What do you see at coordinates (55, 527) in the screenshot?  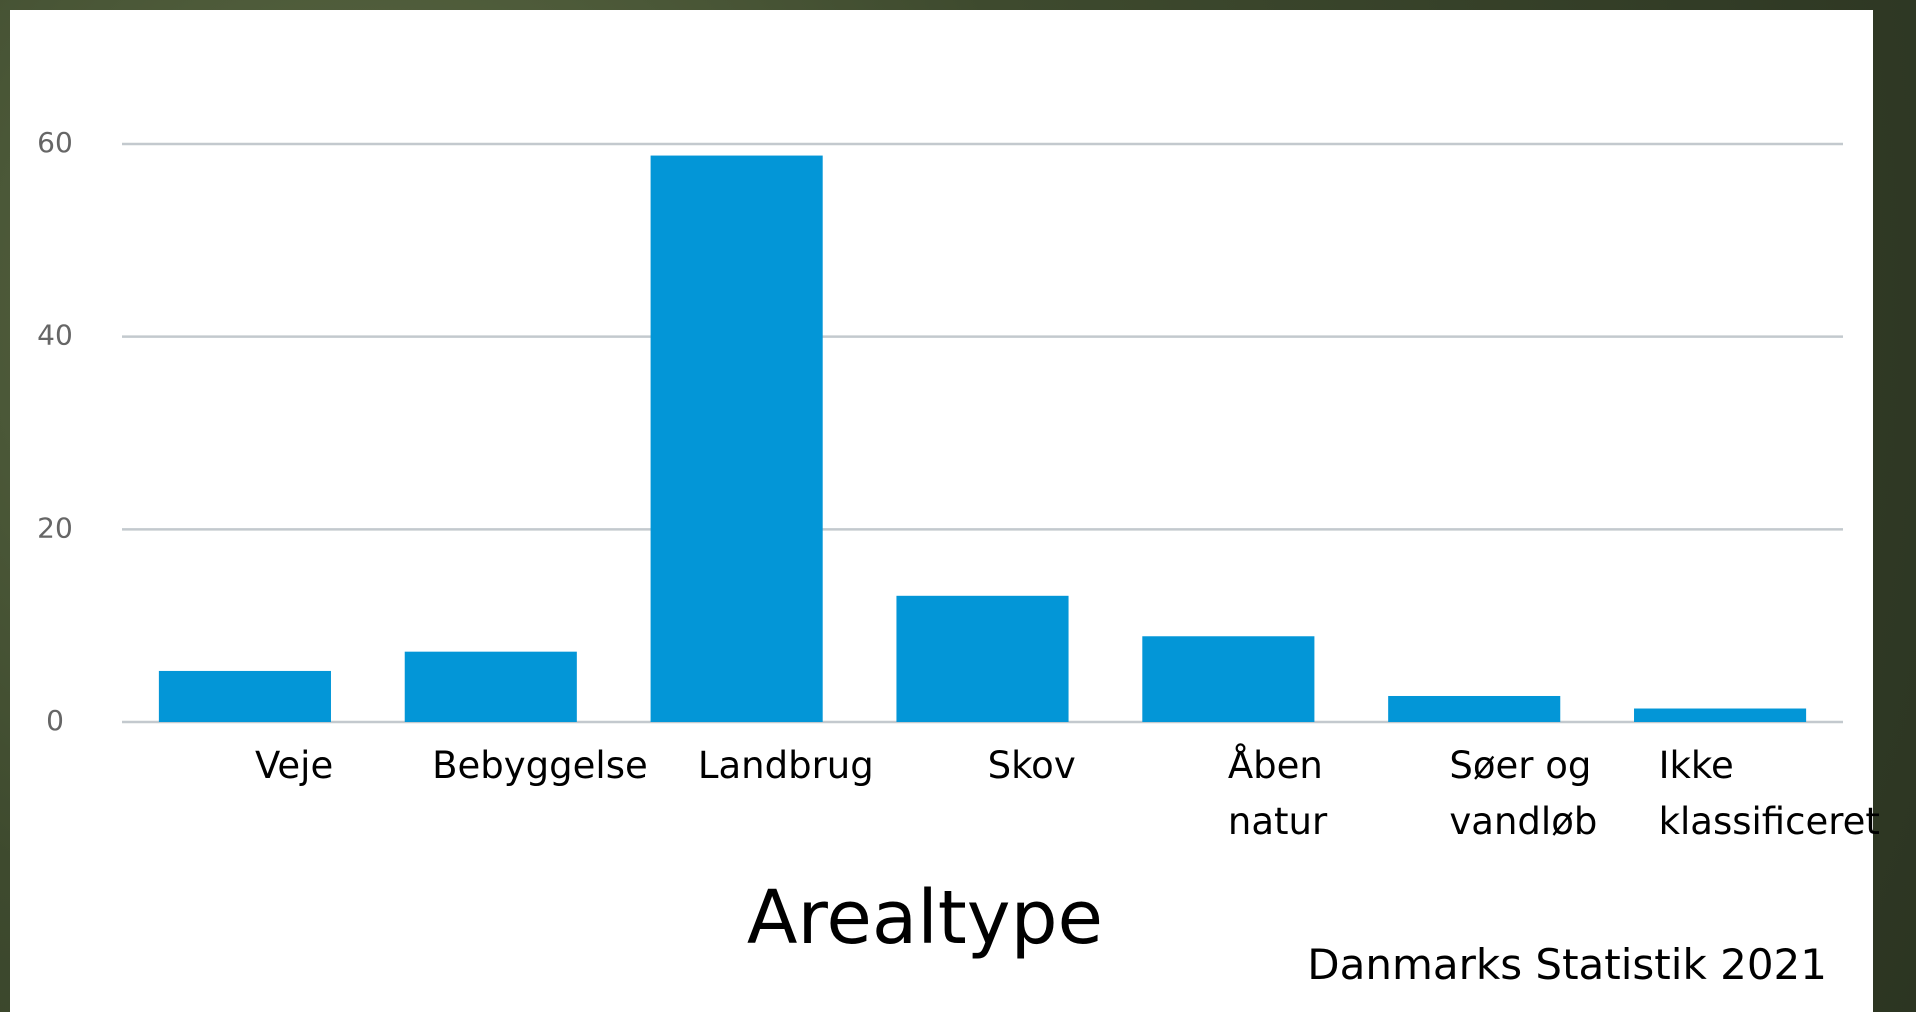 I see `y-tick-label: 20` at bounding box center [55, 527].